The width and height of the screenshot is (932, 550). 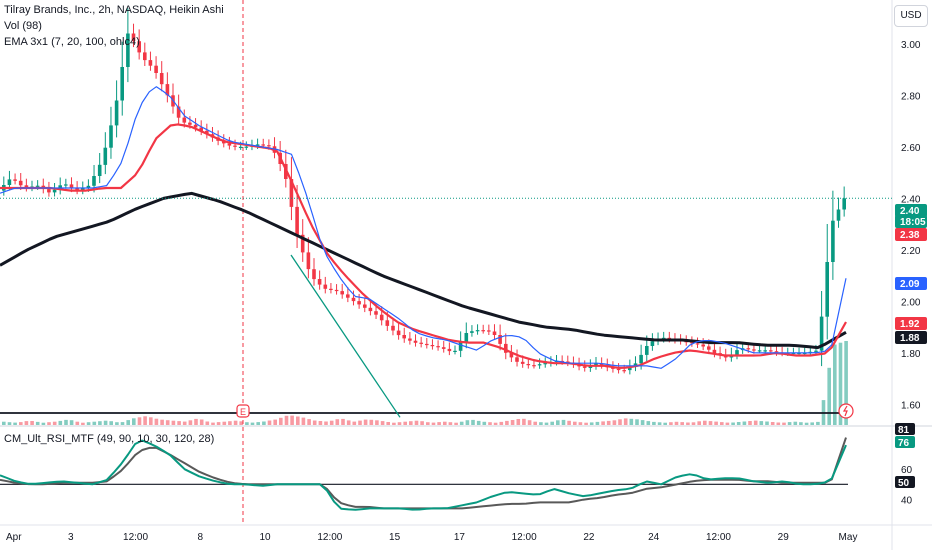 I want to click on price-badge-label: 1.92, so click(x=910, y=324).